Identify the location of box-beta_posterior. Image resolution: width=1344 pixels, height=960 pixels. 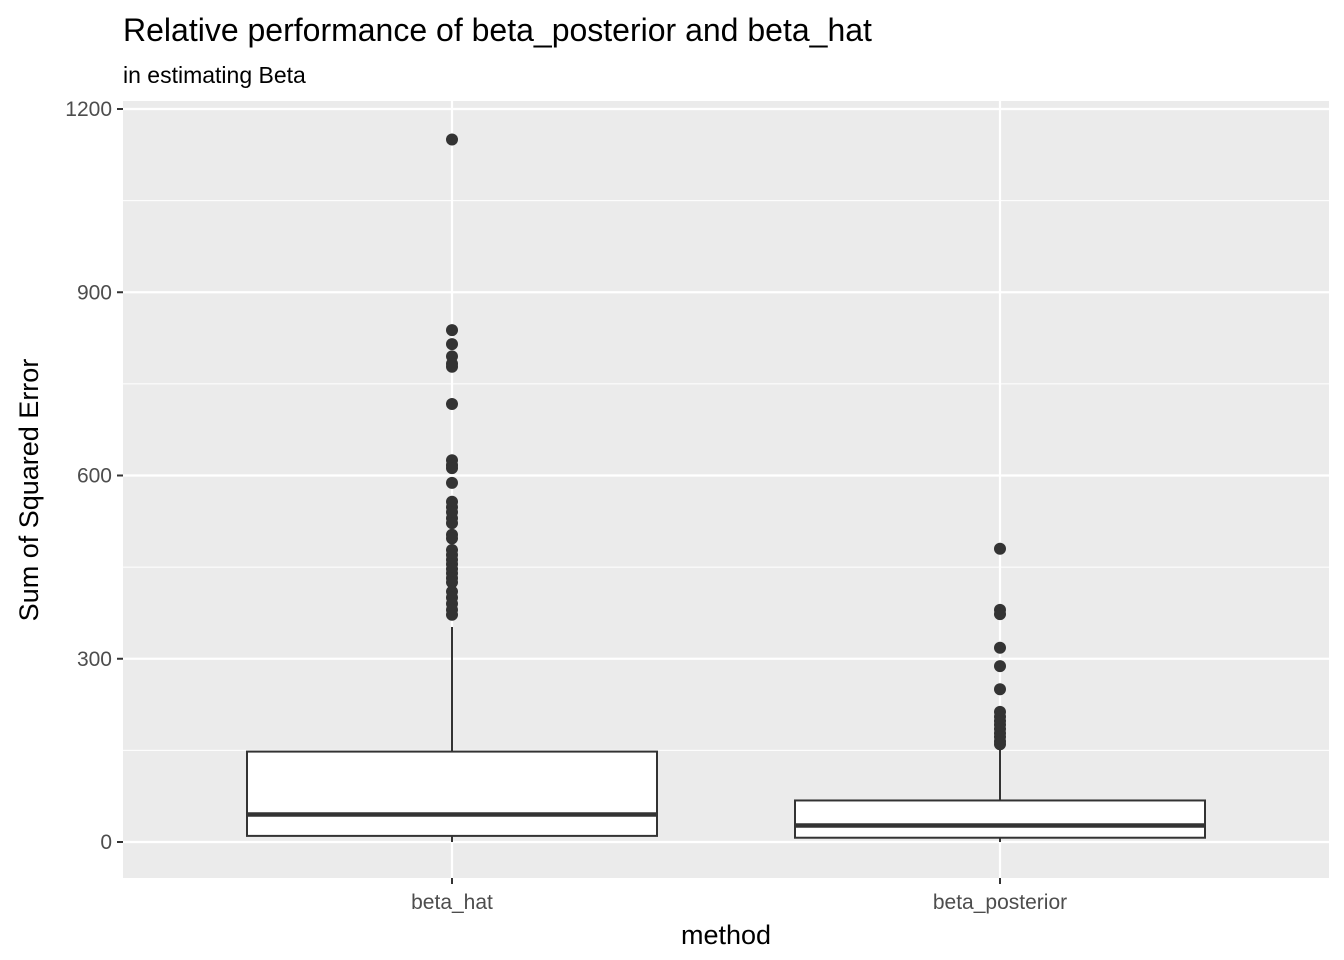
(1000, 793).